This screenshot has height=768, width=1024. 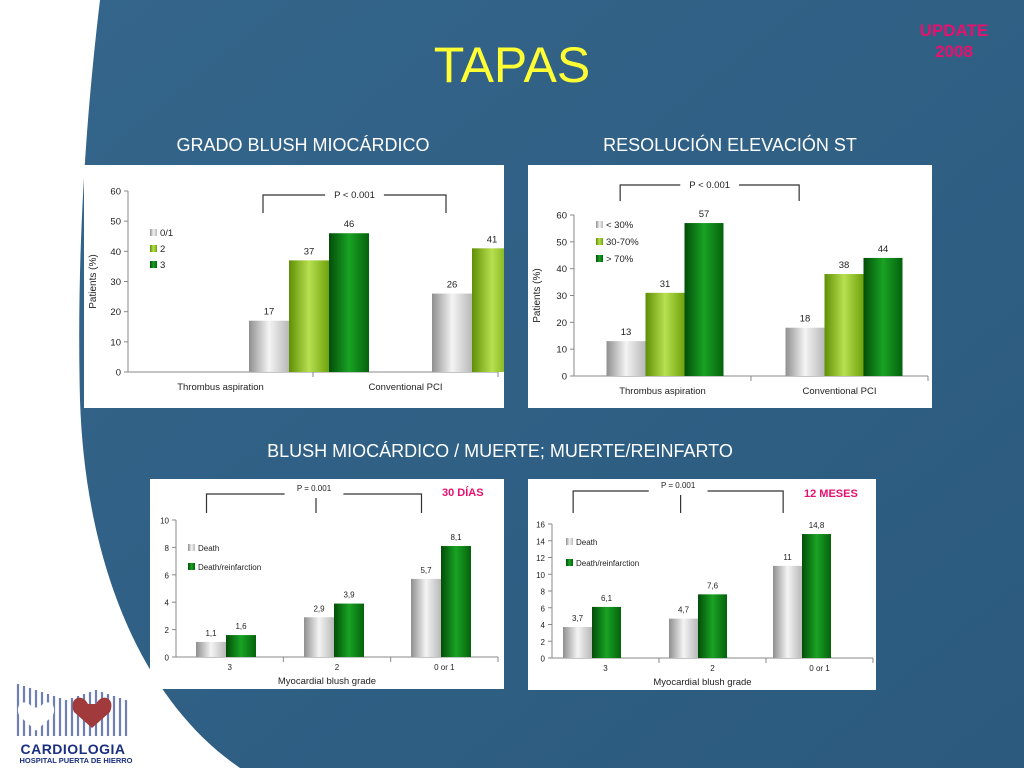 I want to click on bar-value-label: 5,7, so click(x=426, y=570).